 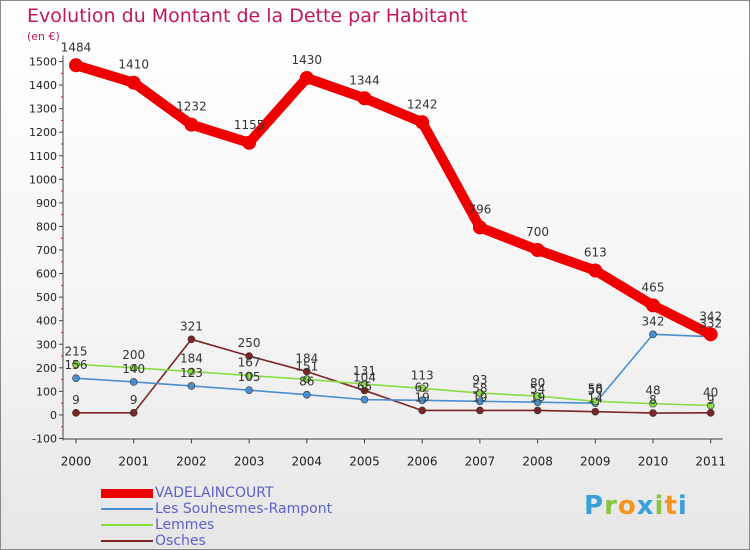 I want to click on data-label: 1410, so click(x=133, y=65).